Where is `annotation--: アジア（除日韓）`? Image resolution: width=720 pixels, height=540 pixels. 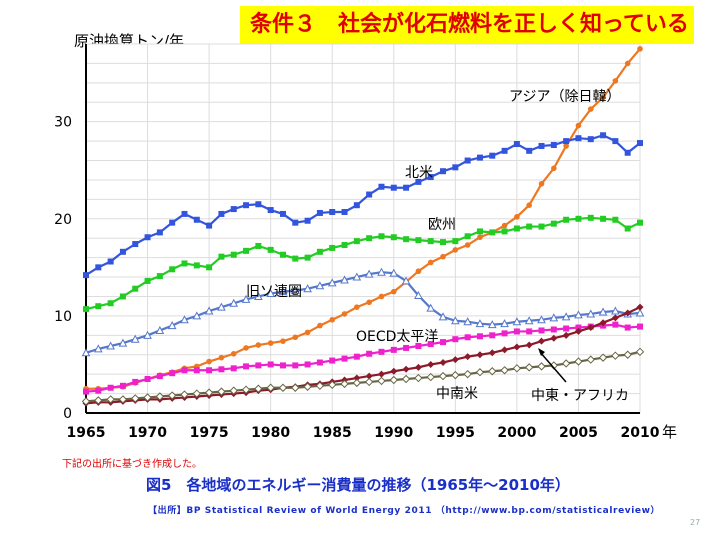 annotation--: アジア（除日韓） is located at coordinates (564, 97).